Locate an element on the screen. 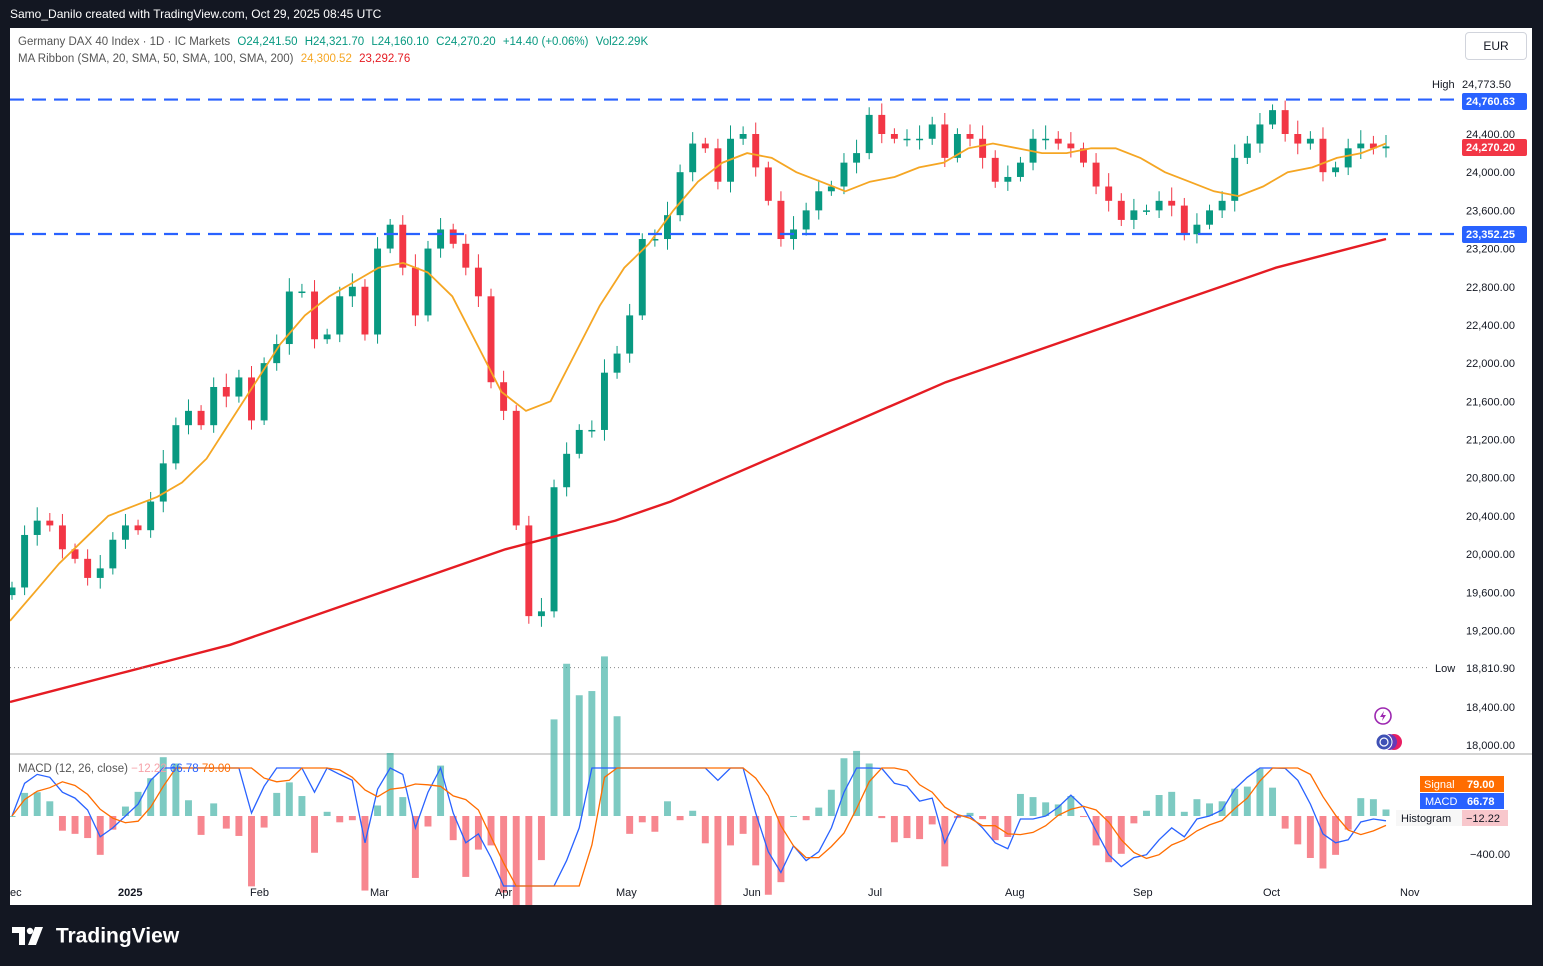 The height and width of the screenshot is (966, 1543). low-tag: Low 18,810.90 is located at coordinates (1479, 668).